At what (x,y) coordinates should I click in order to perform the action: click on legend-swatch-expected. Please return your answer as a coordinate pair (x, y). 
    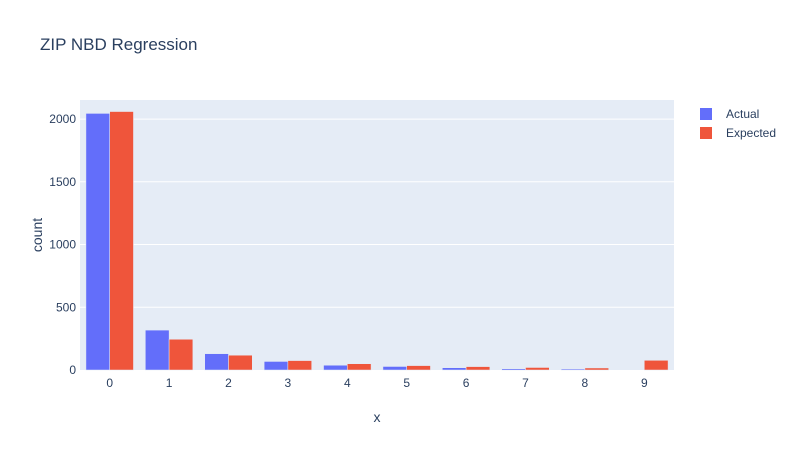
    Looking at the image, I should click on (706, 133).